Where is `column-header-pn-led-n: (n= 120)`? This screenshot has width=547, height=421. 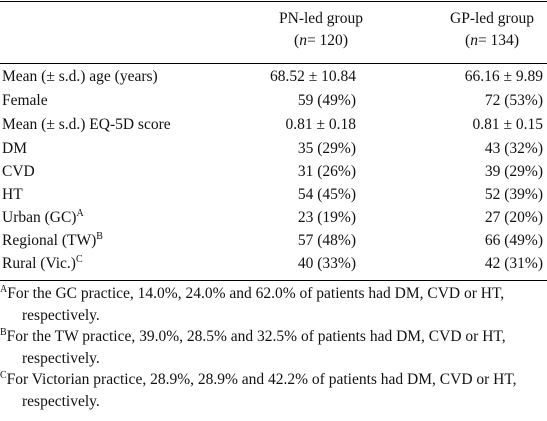
column-header-pn-led-n: (n= 120) is located at coordinates (321, 40).